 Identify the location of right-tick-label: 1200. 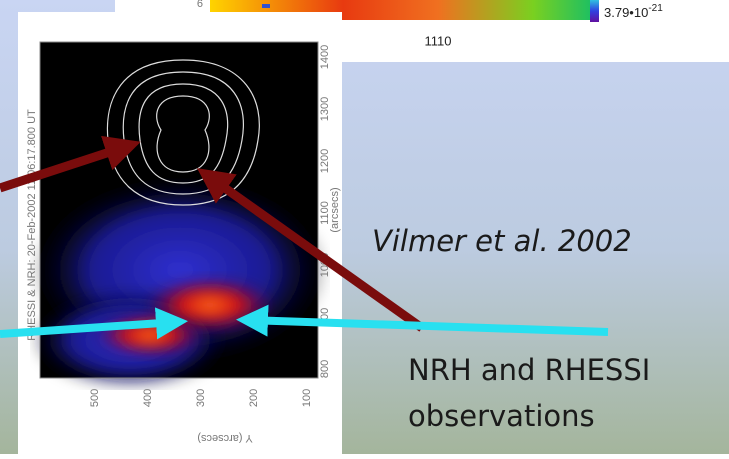
(325, 161).